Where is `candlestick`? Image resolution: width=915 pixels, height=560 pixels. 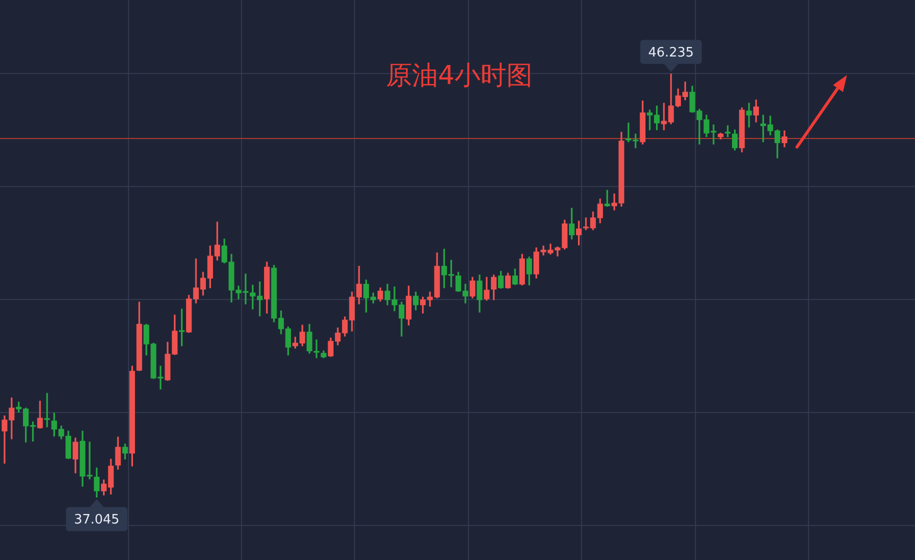 candlestick is located at coordinates (749, 115).